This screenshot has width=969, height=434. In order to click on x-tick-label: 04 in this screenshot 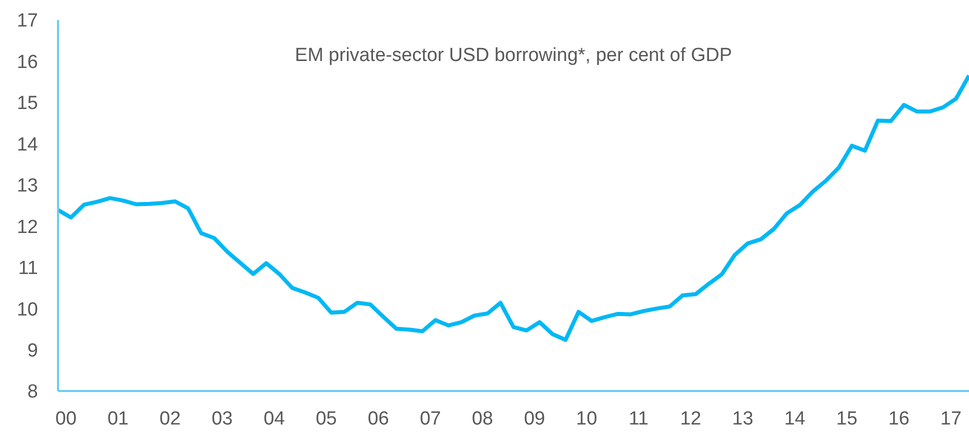, I will do `click(275, 419)`.